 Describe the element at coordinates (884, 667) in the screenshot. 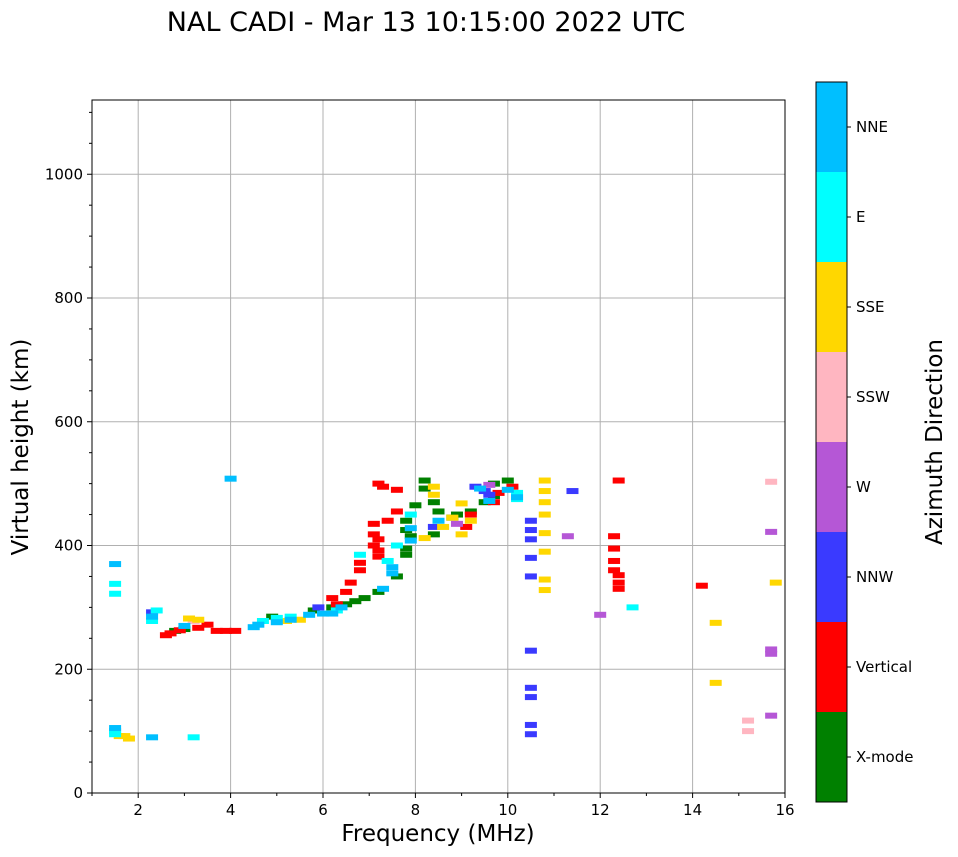

I see `colorbar-tick-label: Vertical` at that location.